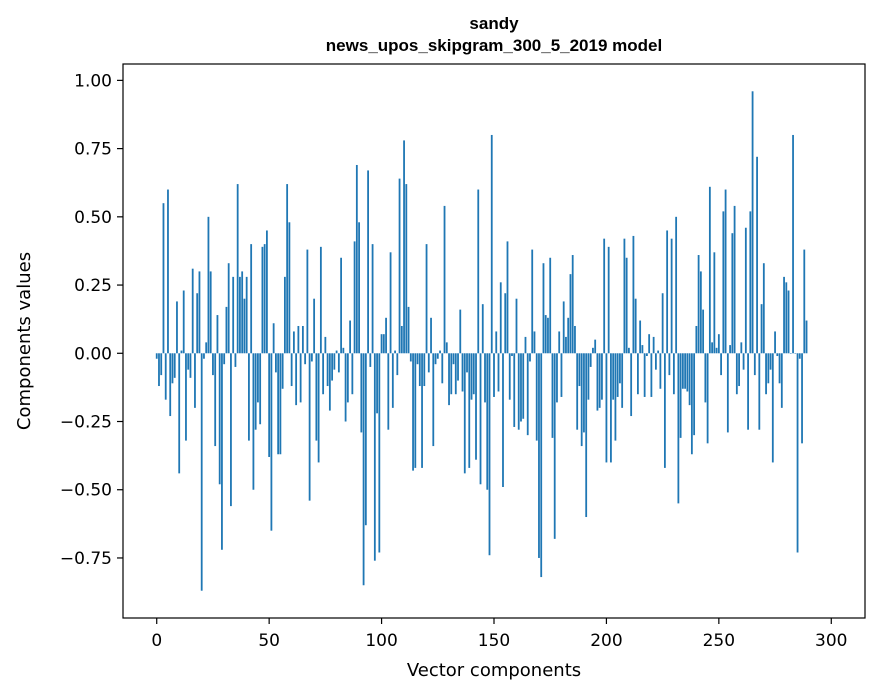 The image size is (880, 696). What do you see at coordinates (24, 341) in the screenshot?
I see `y-axis-label: Components values` at bounding box center [24, 341].